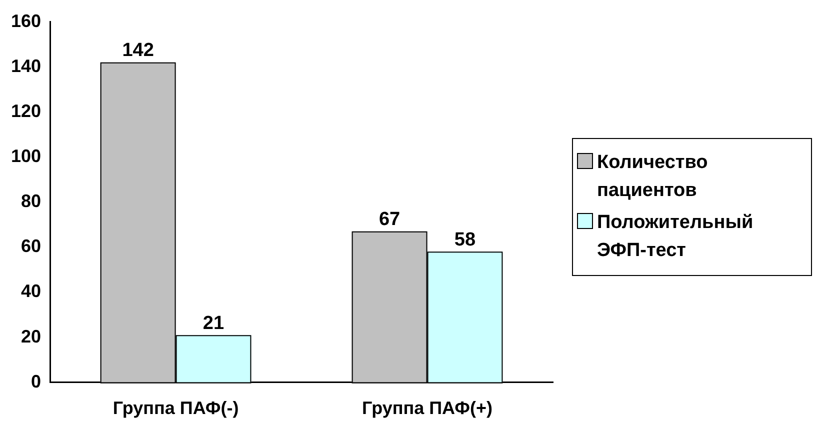  I want to click on y-tick-label: 160, so click(26, 20).